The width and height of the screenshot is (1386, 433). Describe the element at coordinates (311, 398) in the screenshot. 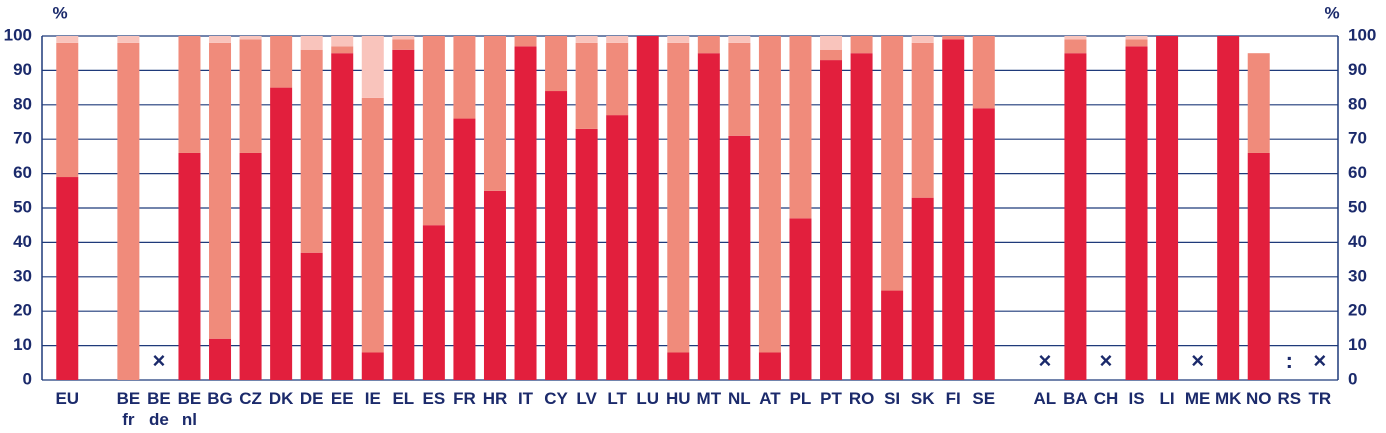

I see `x-tick-label: DE` at that location.